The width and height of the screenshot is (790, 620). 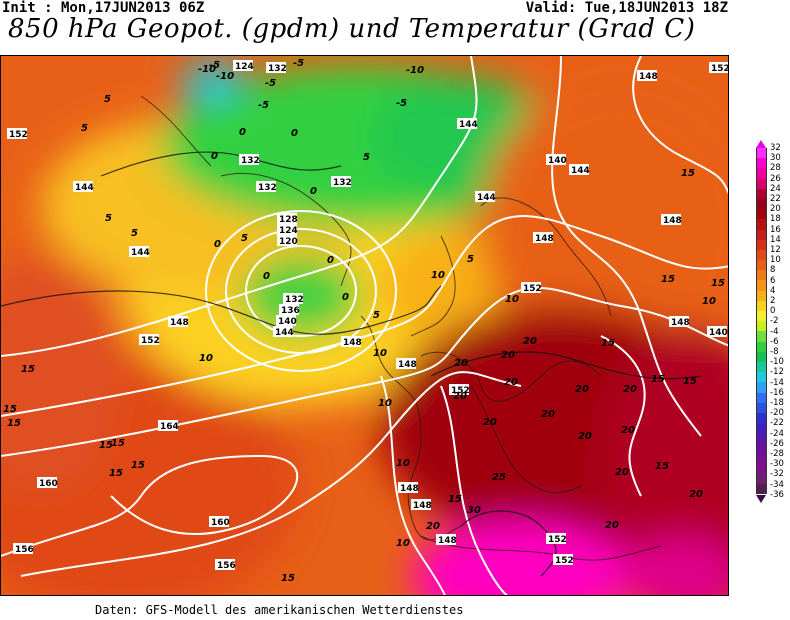 What do you see at coordinates (777, 454) in the screenshot?
I see `legend-label: -28` at bounding box center [777, 454].